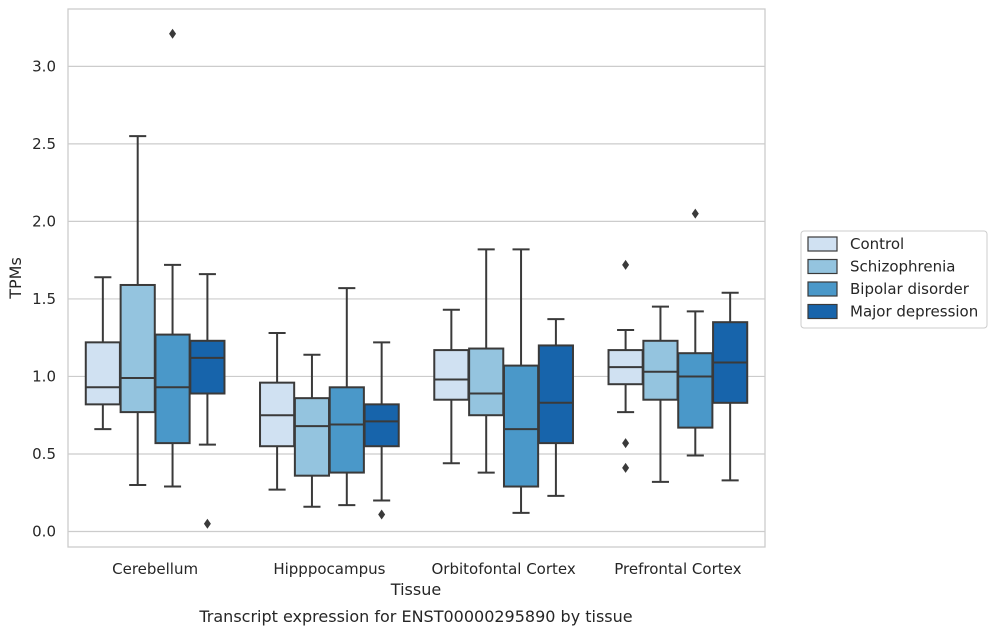  What do you see at coordinates (172, 258) in the screenshot?
I see `box-bipolar-disorder-cerebellum` at bounding box center [172, 258].